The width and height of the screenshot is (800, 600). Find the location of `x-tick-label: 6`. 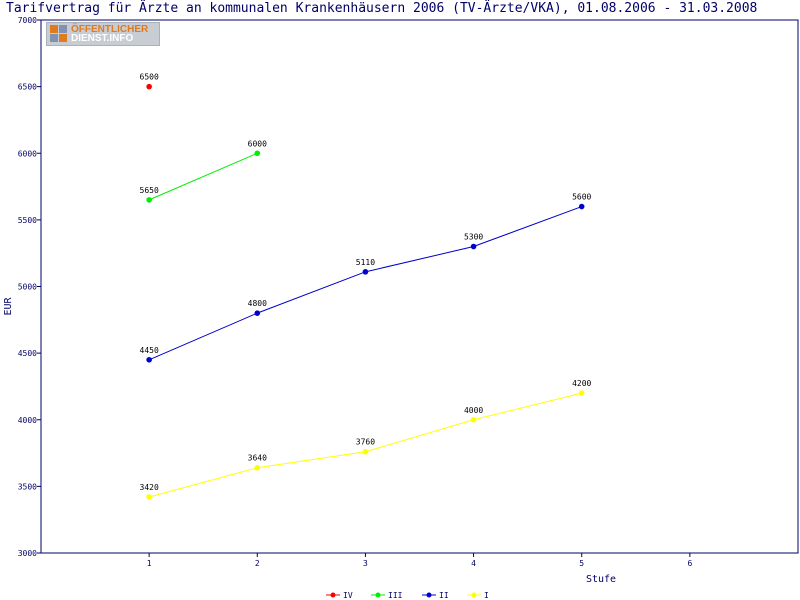

x-tick-label: 6 is located at coordinates (689, 563).